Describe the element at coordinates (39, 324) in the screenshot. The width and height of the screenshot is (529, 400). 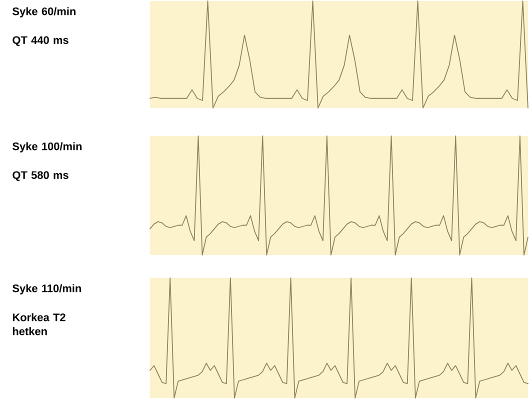
I see `text: Korkea T2 hetken` at that location.